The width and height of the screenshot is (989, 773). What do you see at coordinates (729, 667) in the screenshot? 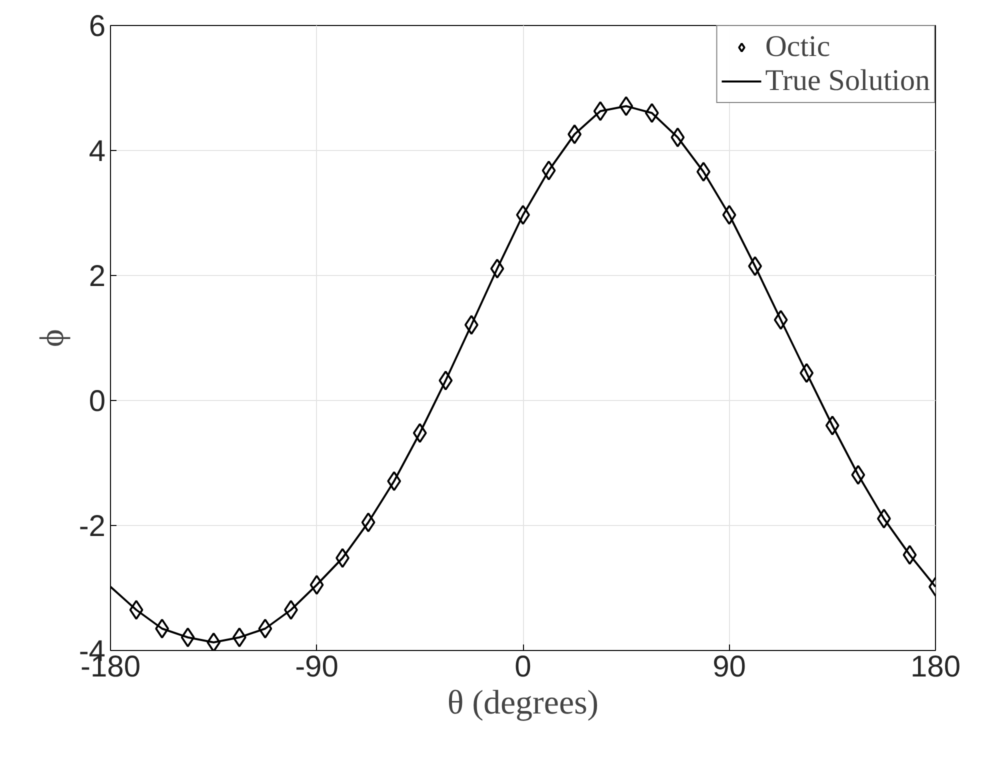
I see `x-tick-label: 90` at bounding box center [729, 667].